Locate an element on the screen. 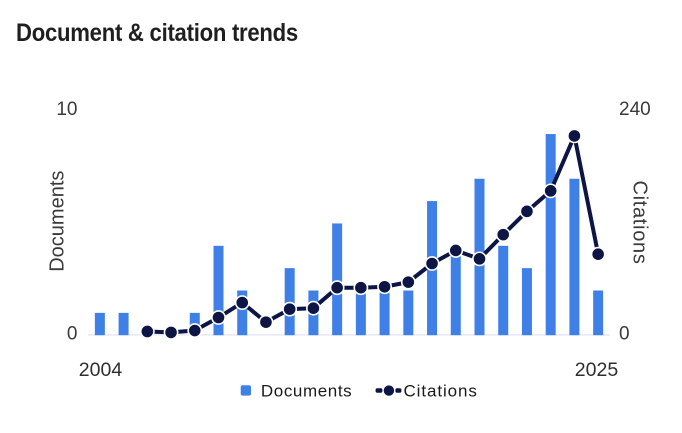 Image resolution: width=682 pixels, height=433 pixels. svg-text: 2025 is located at coordinates (597, 370).